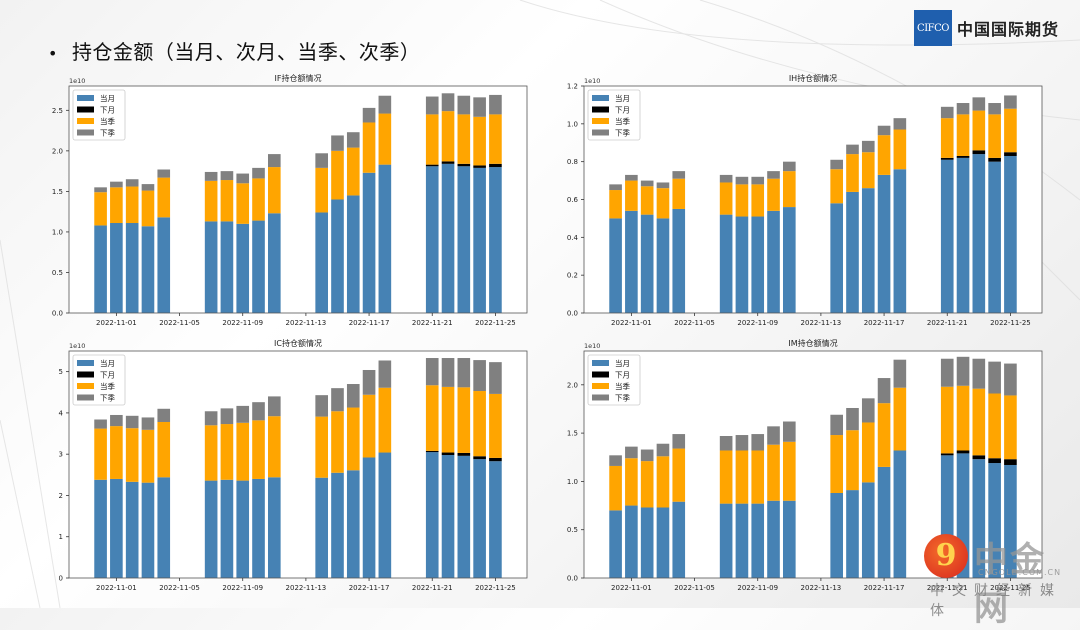 This screenshot has width=1080, height=630. I want to click on bar-segment-下季-2022-11-21, so click(947, 372).